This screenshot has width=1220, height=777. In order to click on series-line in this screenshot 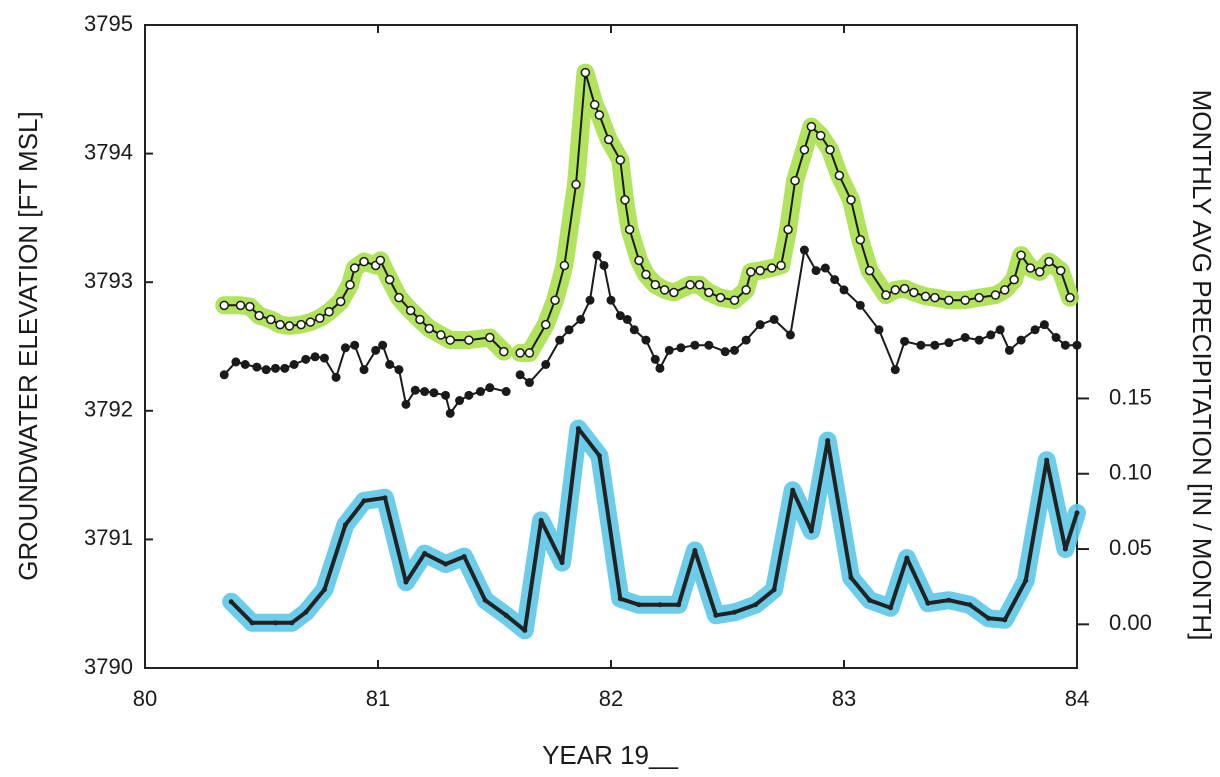, I will do `click(365, 379)`.